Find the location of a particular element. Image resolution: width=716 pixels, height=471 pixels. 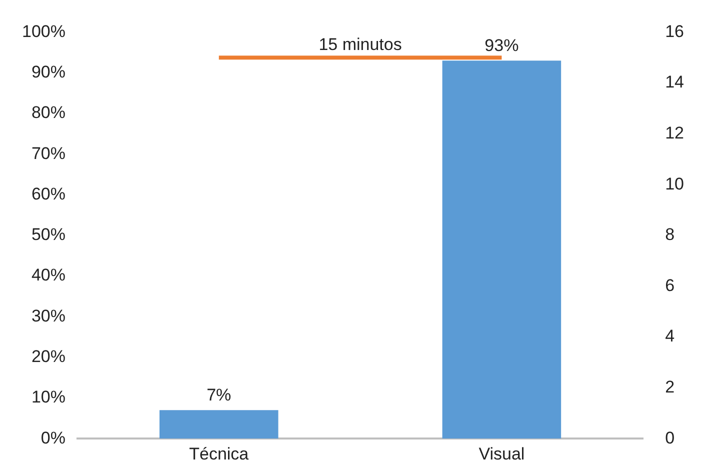

y-tick-label: 30% is located at coordinates (48, 316).